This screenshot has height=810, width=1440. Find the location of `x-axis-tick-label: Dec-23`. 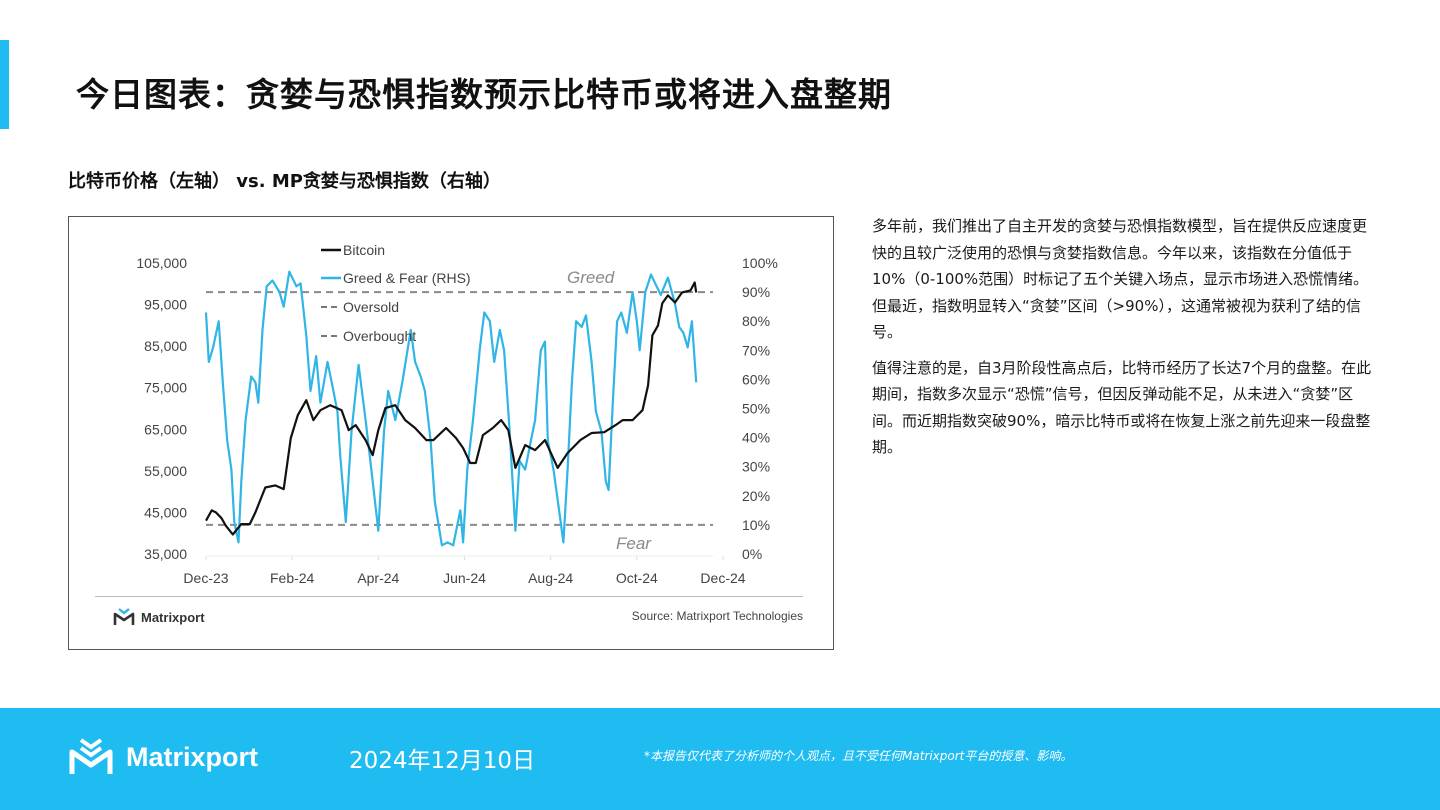

x-axis-tick-label: Dec-23 is located at coordinates (205, 578).